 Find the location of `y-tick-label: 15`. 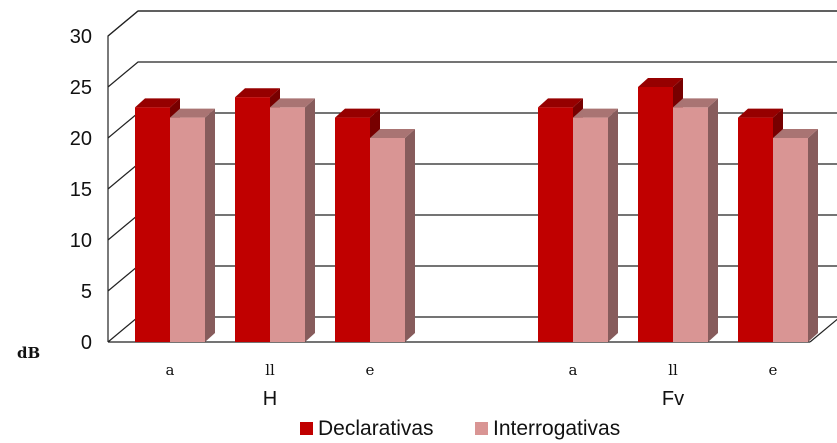

y-tick-label: 15 is located at coordinates (81, 190).